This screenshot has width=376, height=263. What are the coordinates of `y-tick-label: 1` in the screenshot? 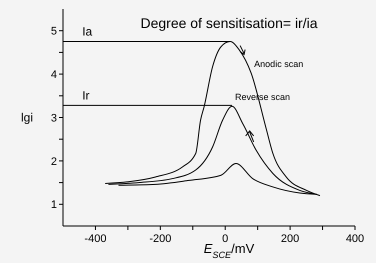 It's located at (53, 205).